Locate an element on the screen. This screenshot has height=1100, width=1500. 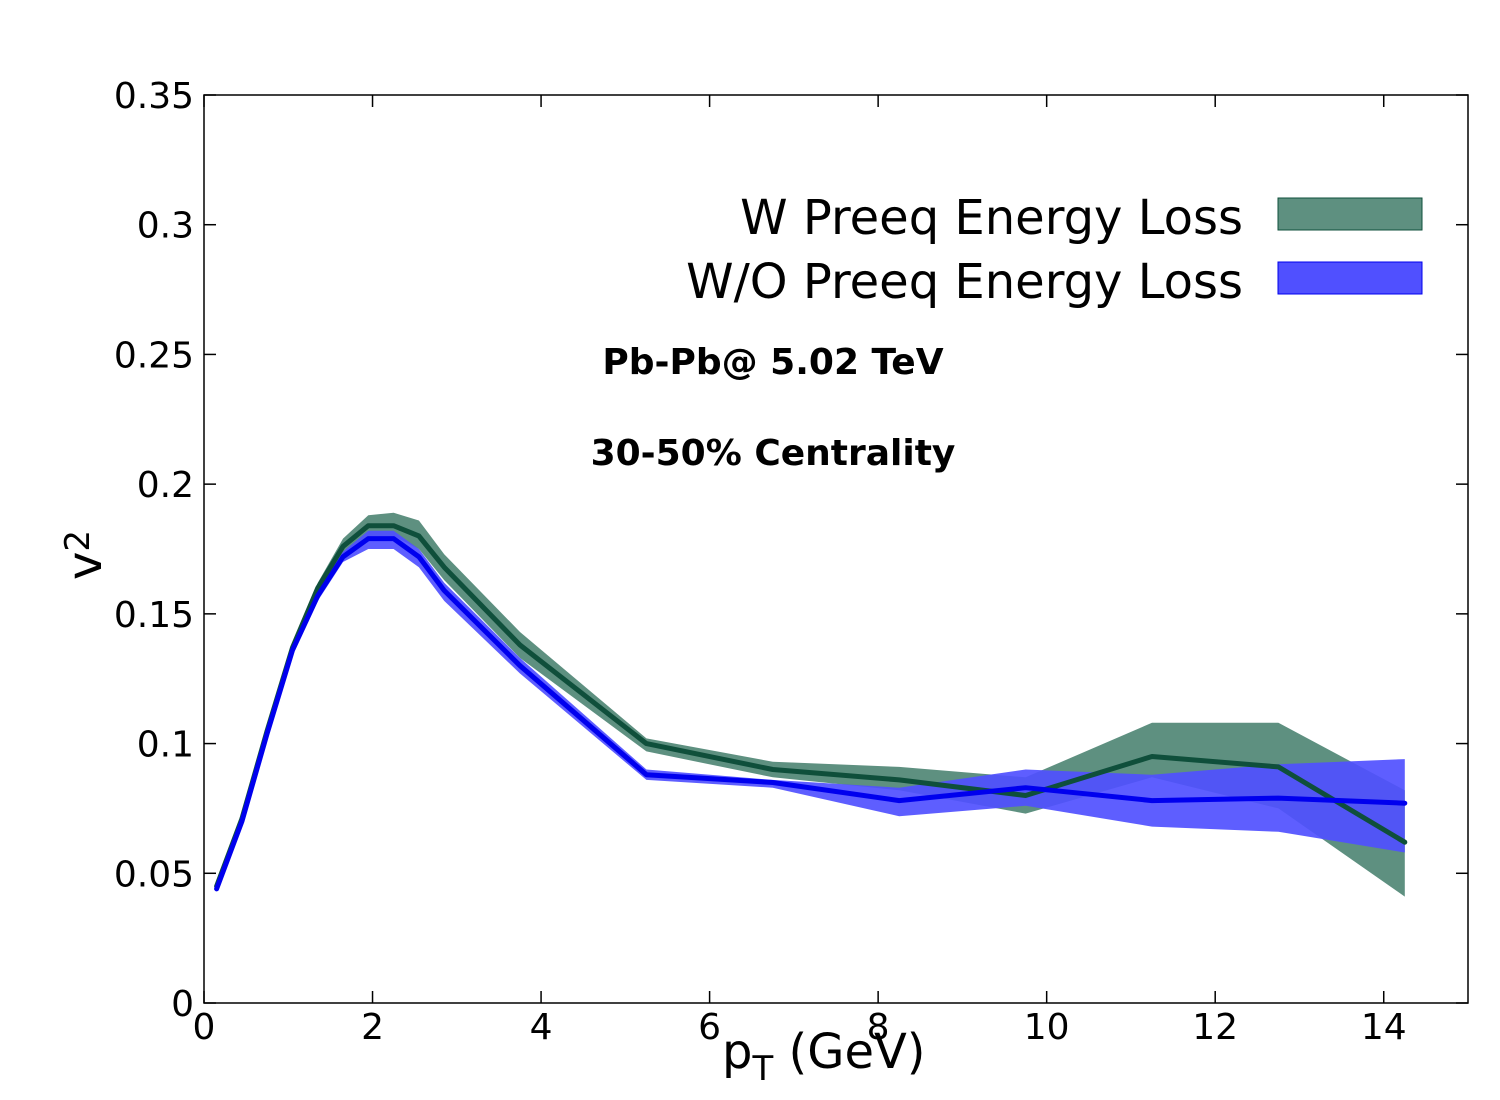
y-tick-label: 0.25 is located at coordinates (154, 355).